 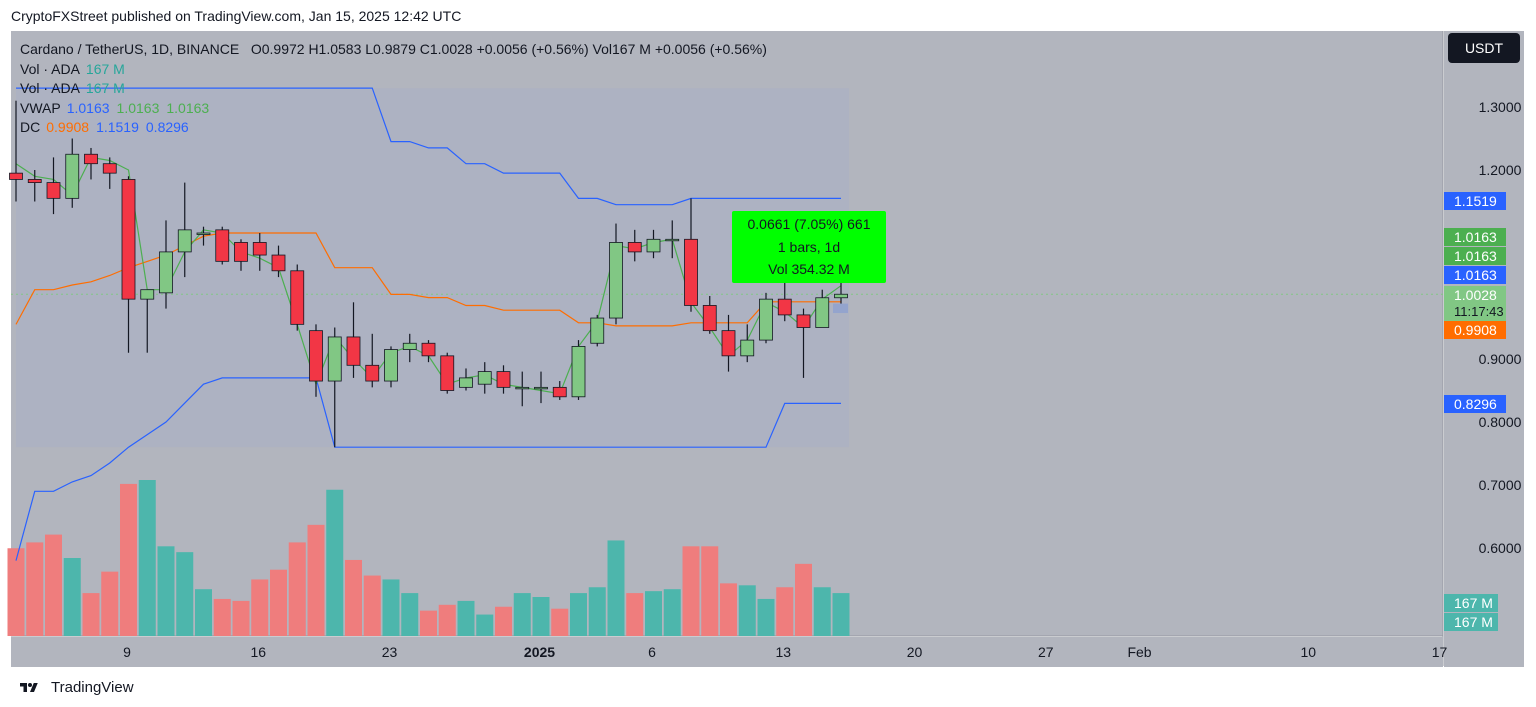 What do you see at coordinates (652, 652) in the screenshot?
I see `time-tick: 6` at bounding box center [652, 652].